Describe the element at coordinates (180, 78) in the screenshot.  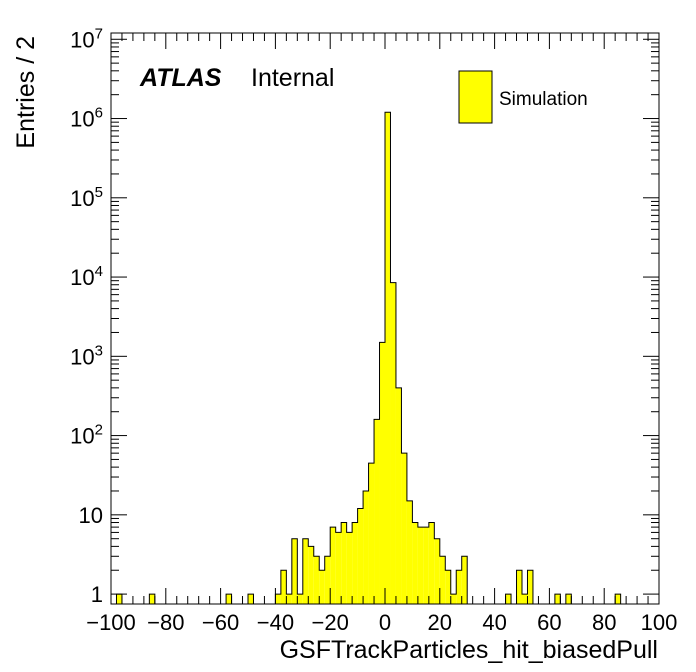
I see `atlas-label: ATLAS` at that location.